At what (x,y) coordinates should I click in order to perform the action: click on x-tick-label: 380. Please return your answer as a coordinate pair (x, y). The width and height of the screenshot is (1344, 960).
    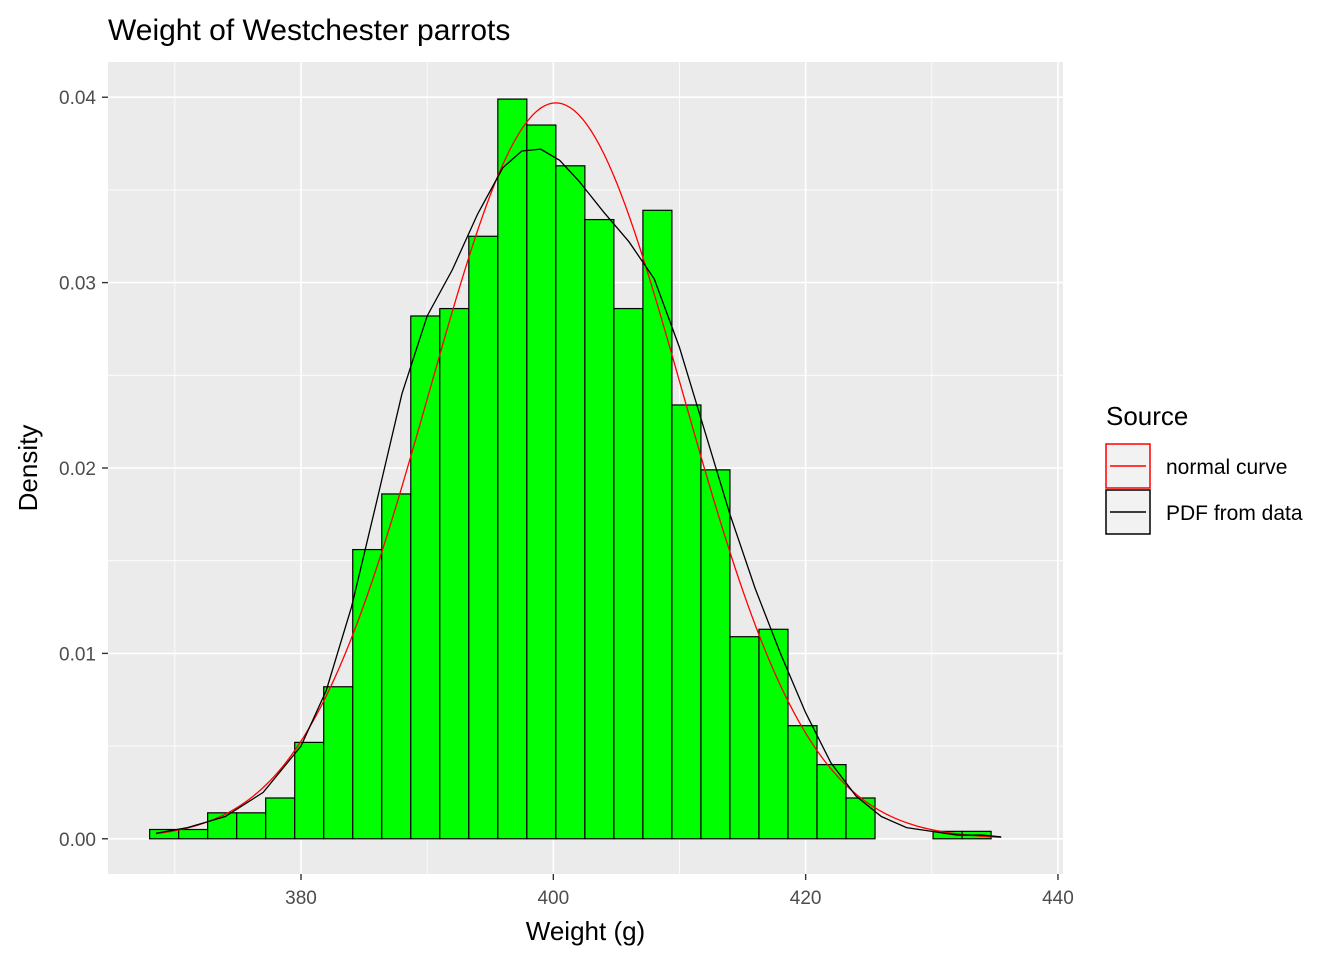
    Looking at the image, I should click on (301, 898).